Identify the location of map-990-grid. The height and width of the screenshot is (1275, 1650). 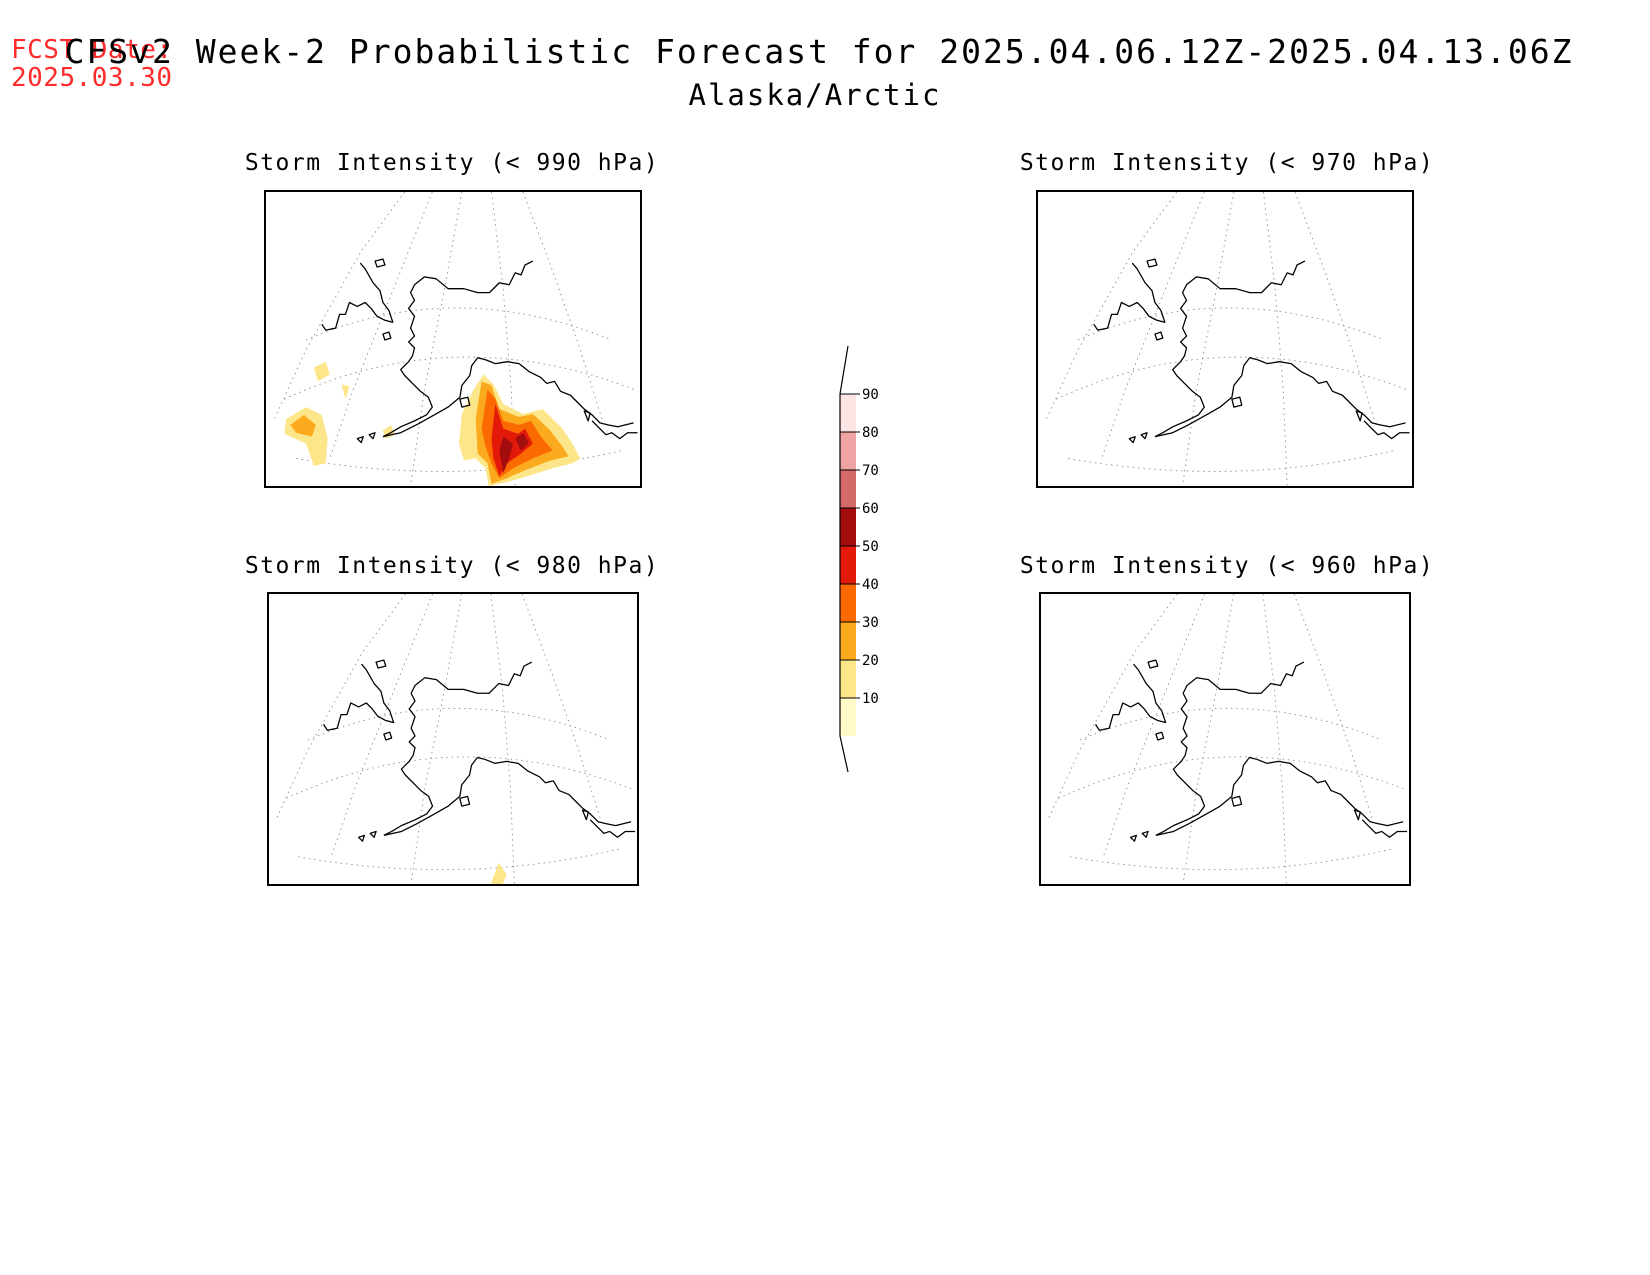
(454, 339).